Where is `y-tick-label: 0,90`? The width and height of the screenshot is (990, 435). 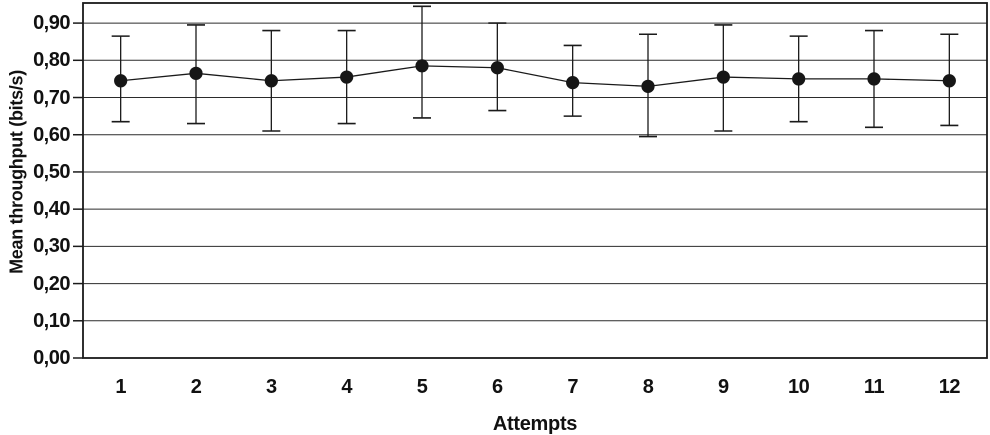
y-tick-label: 0,90 is located at coordinates (51, 23).